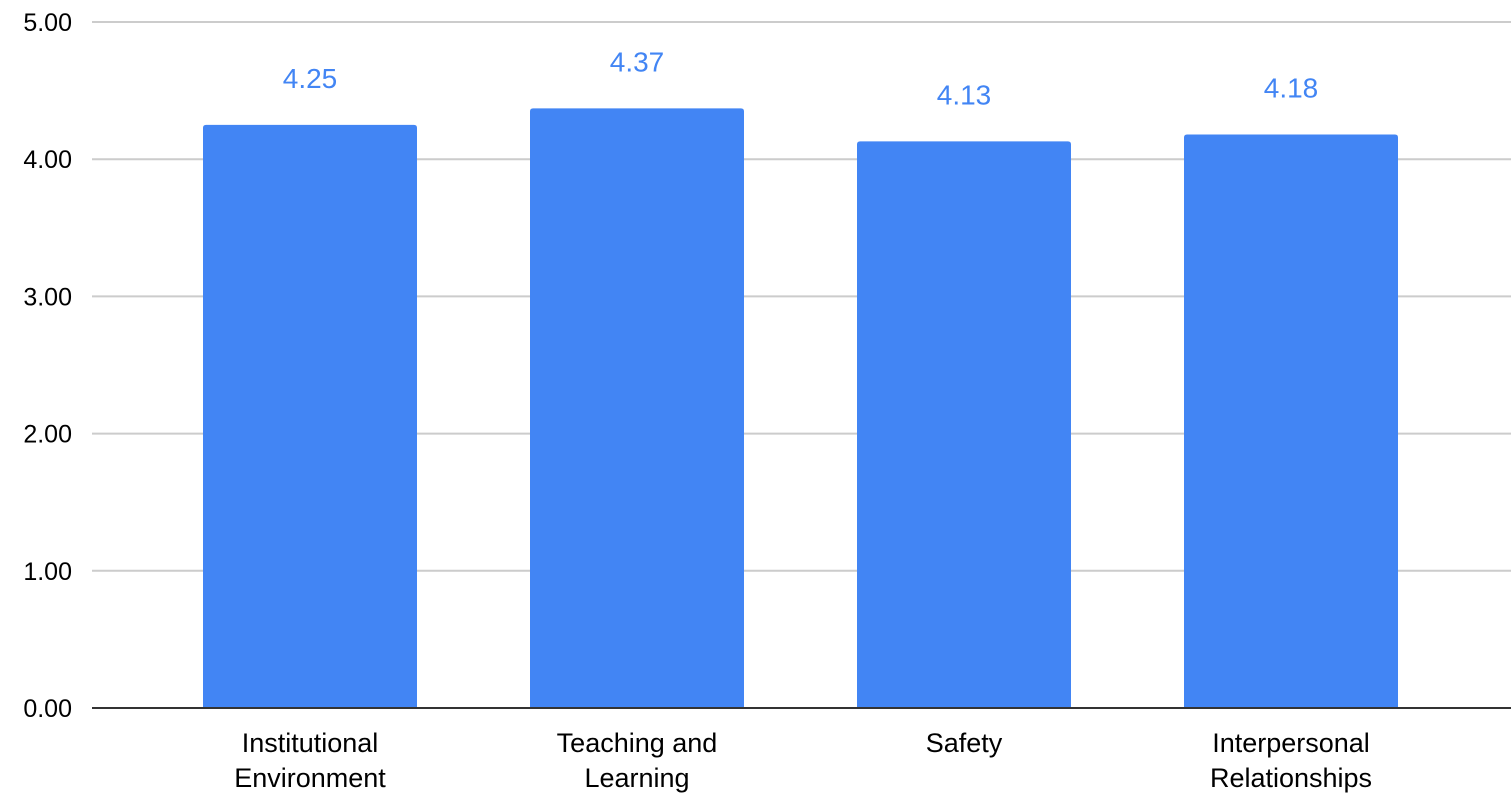 The height and width of the screenshot is (796, 1511). What do you see at coordinates (310, 778) in the screenshot?
I see `x-category-label: Environment` at bounding box center [310, 778].